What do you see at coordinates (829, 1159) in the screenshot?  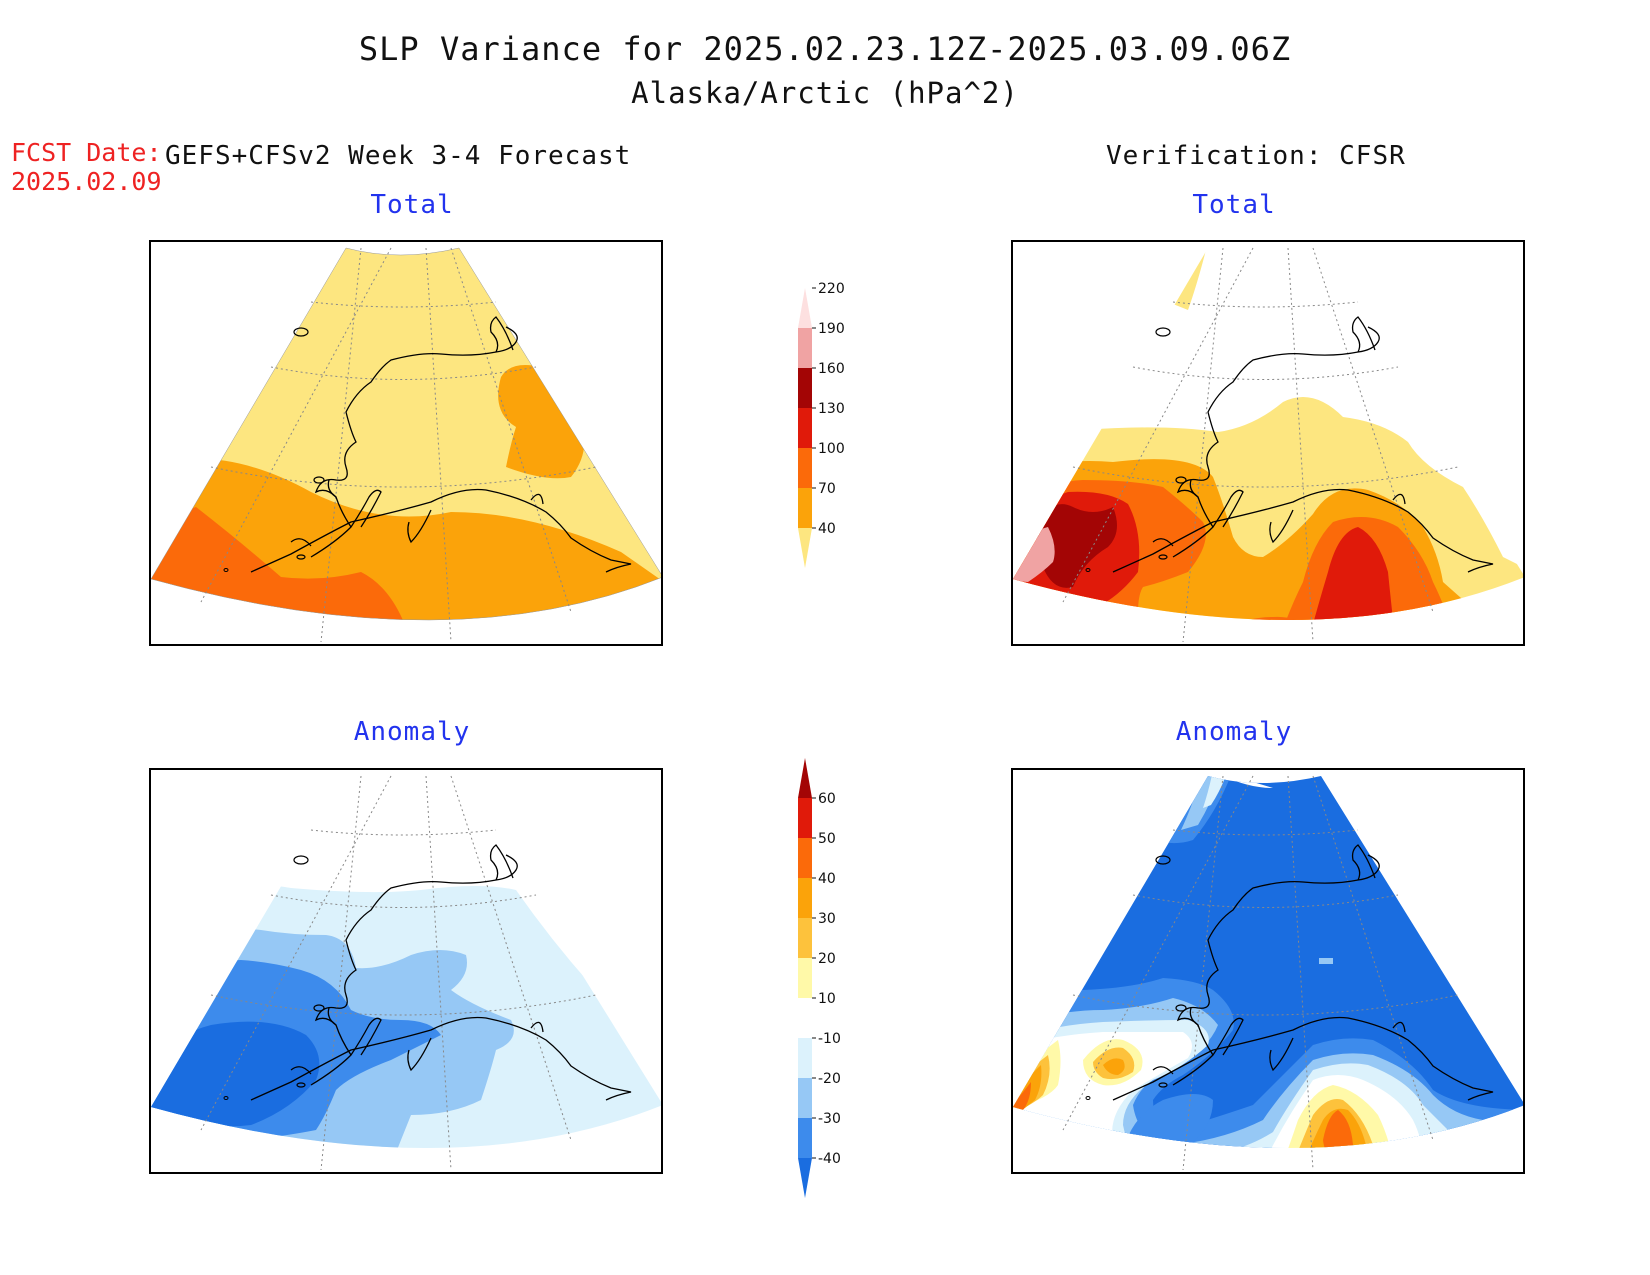 I see `colorbar-anomaly-label: -40` at bounding box center [829, 1159].